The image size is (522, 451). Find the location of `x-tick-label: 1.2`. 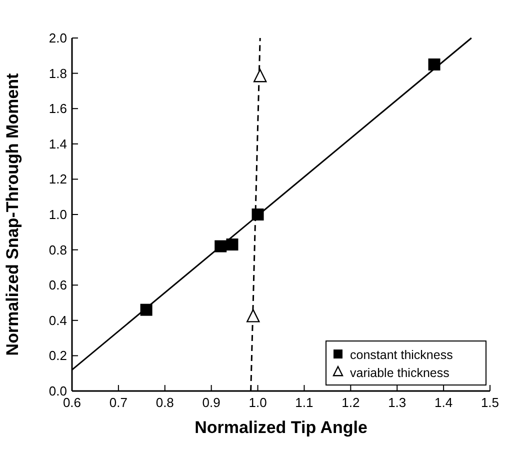

x-tick-label: 1.2 is located at coordinates (351, 402).